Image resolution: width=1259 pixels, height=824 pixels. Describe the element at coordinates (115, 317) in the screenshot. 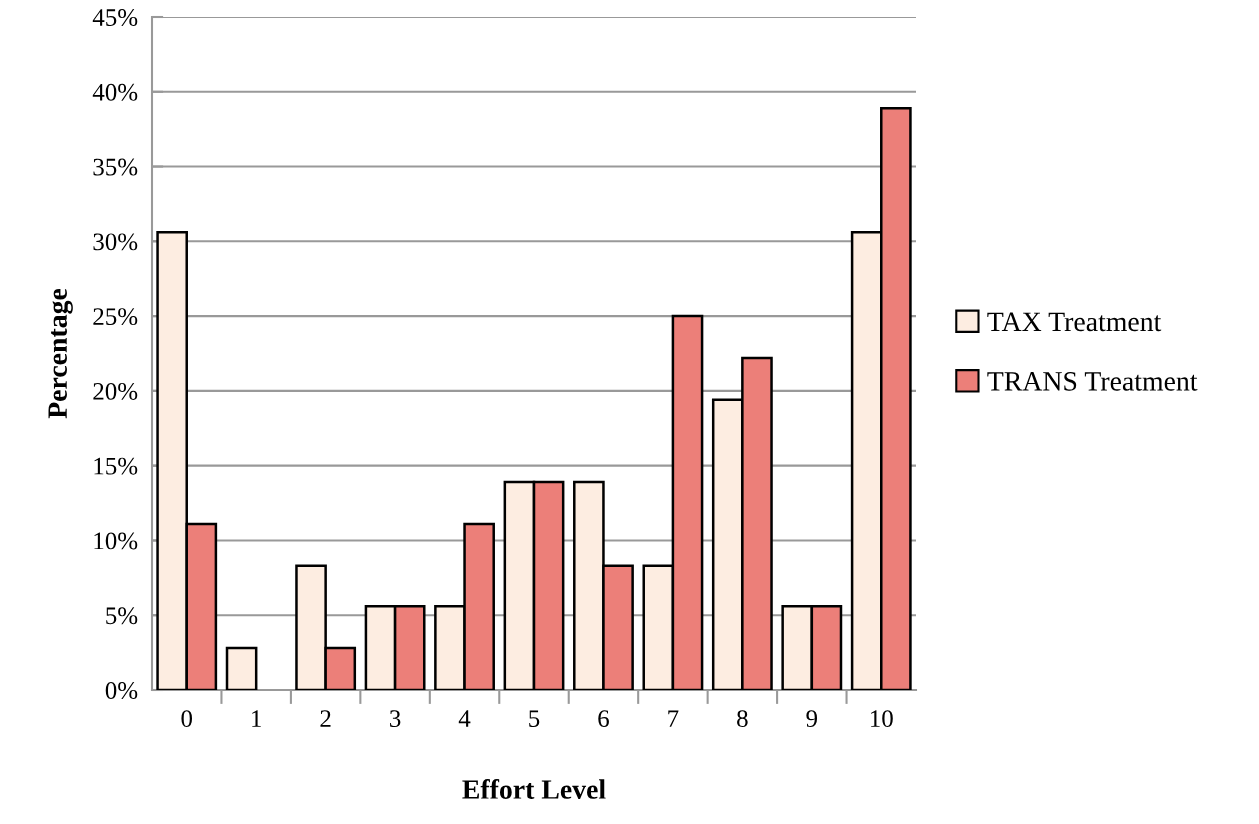

I see `y-tick-label: 25%` at that location.